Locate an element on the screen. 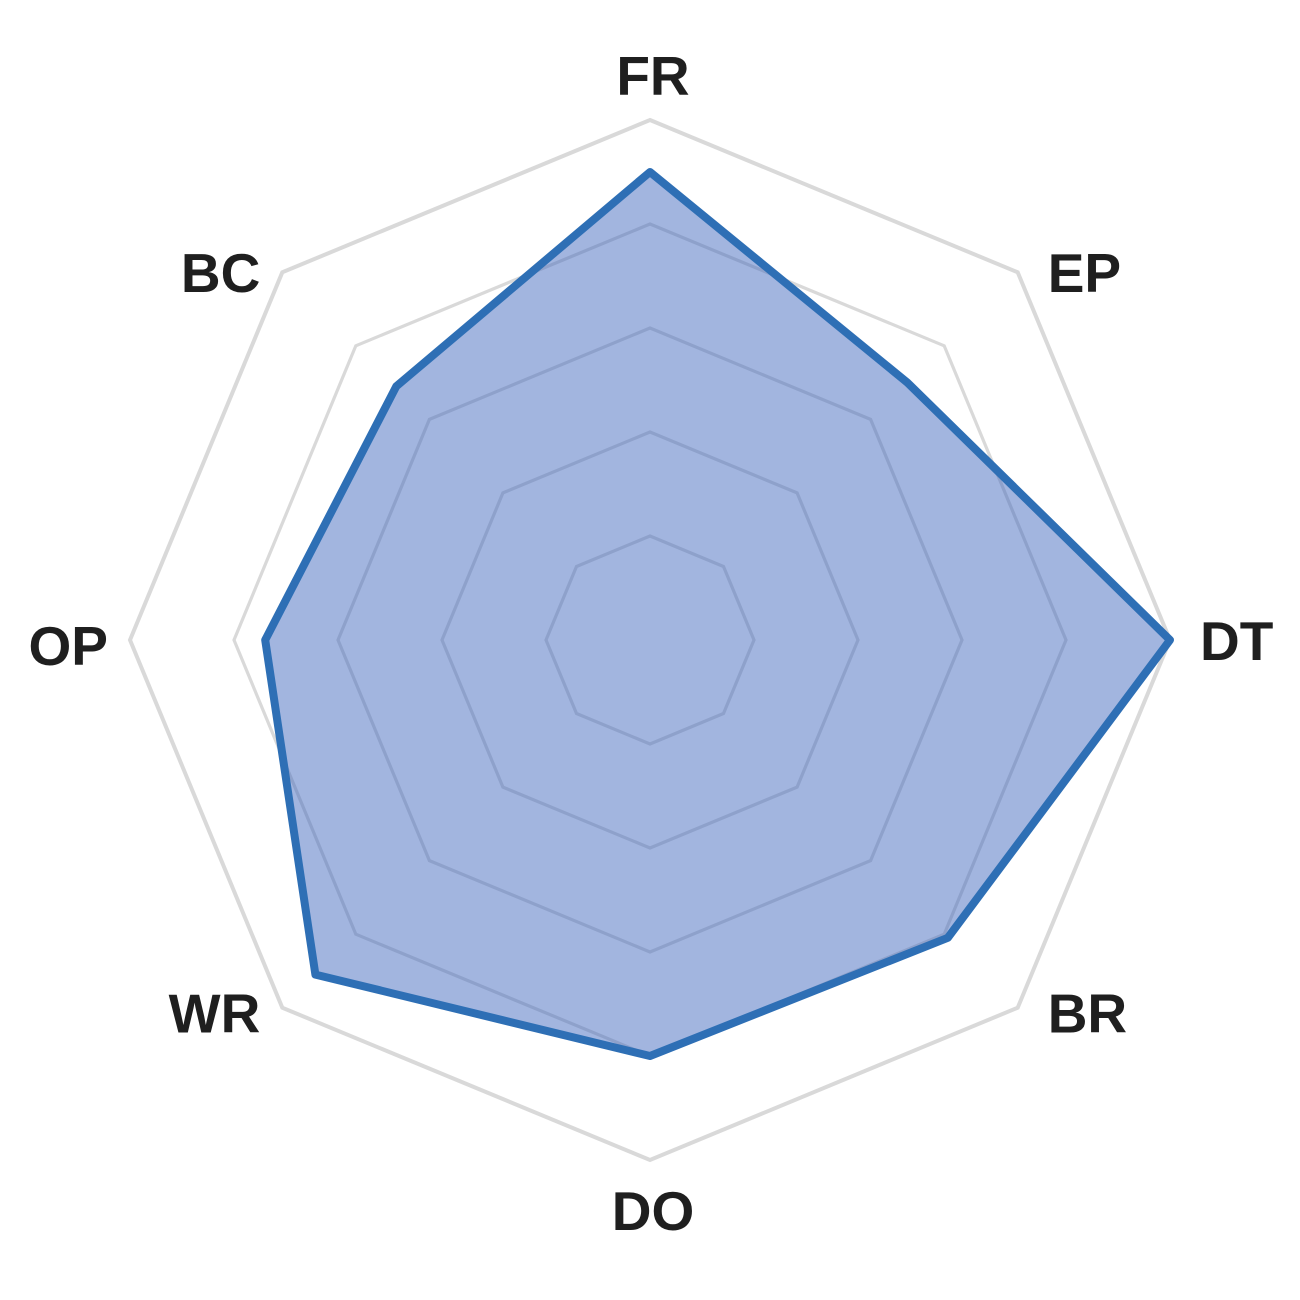  axis-label-dt: DT is located at coordinates (1236, 641).